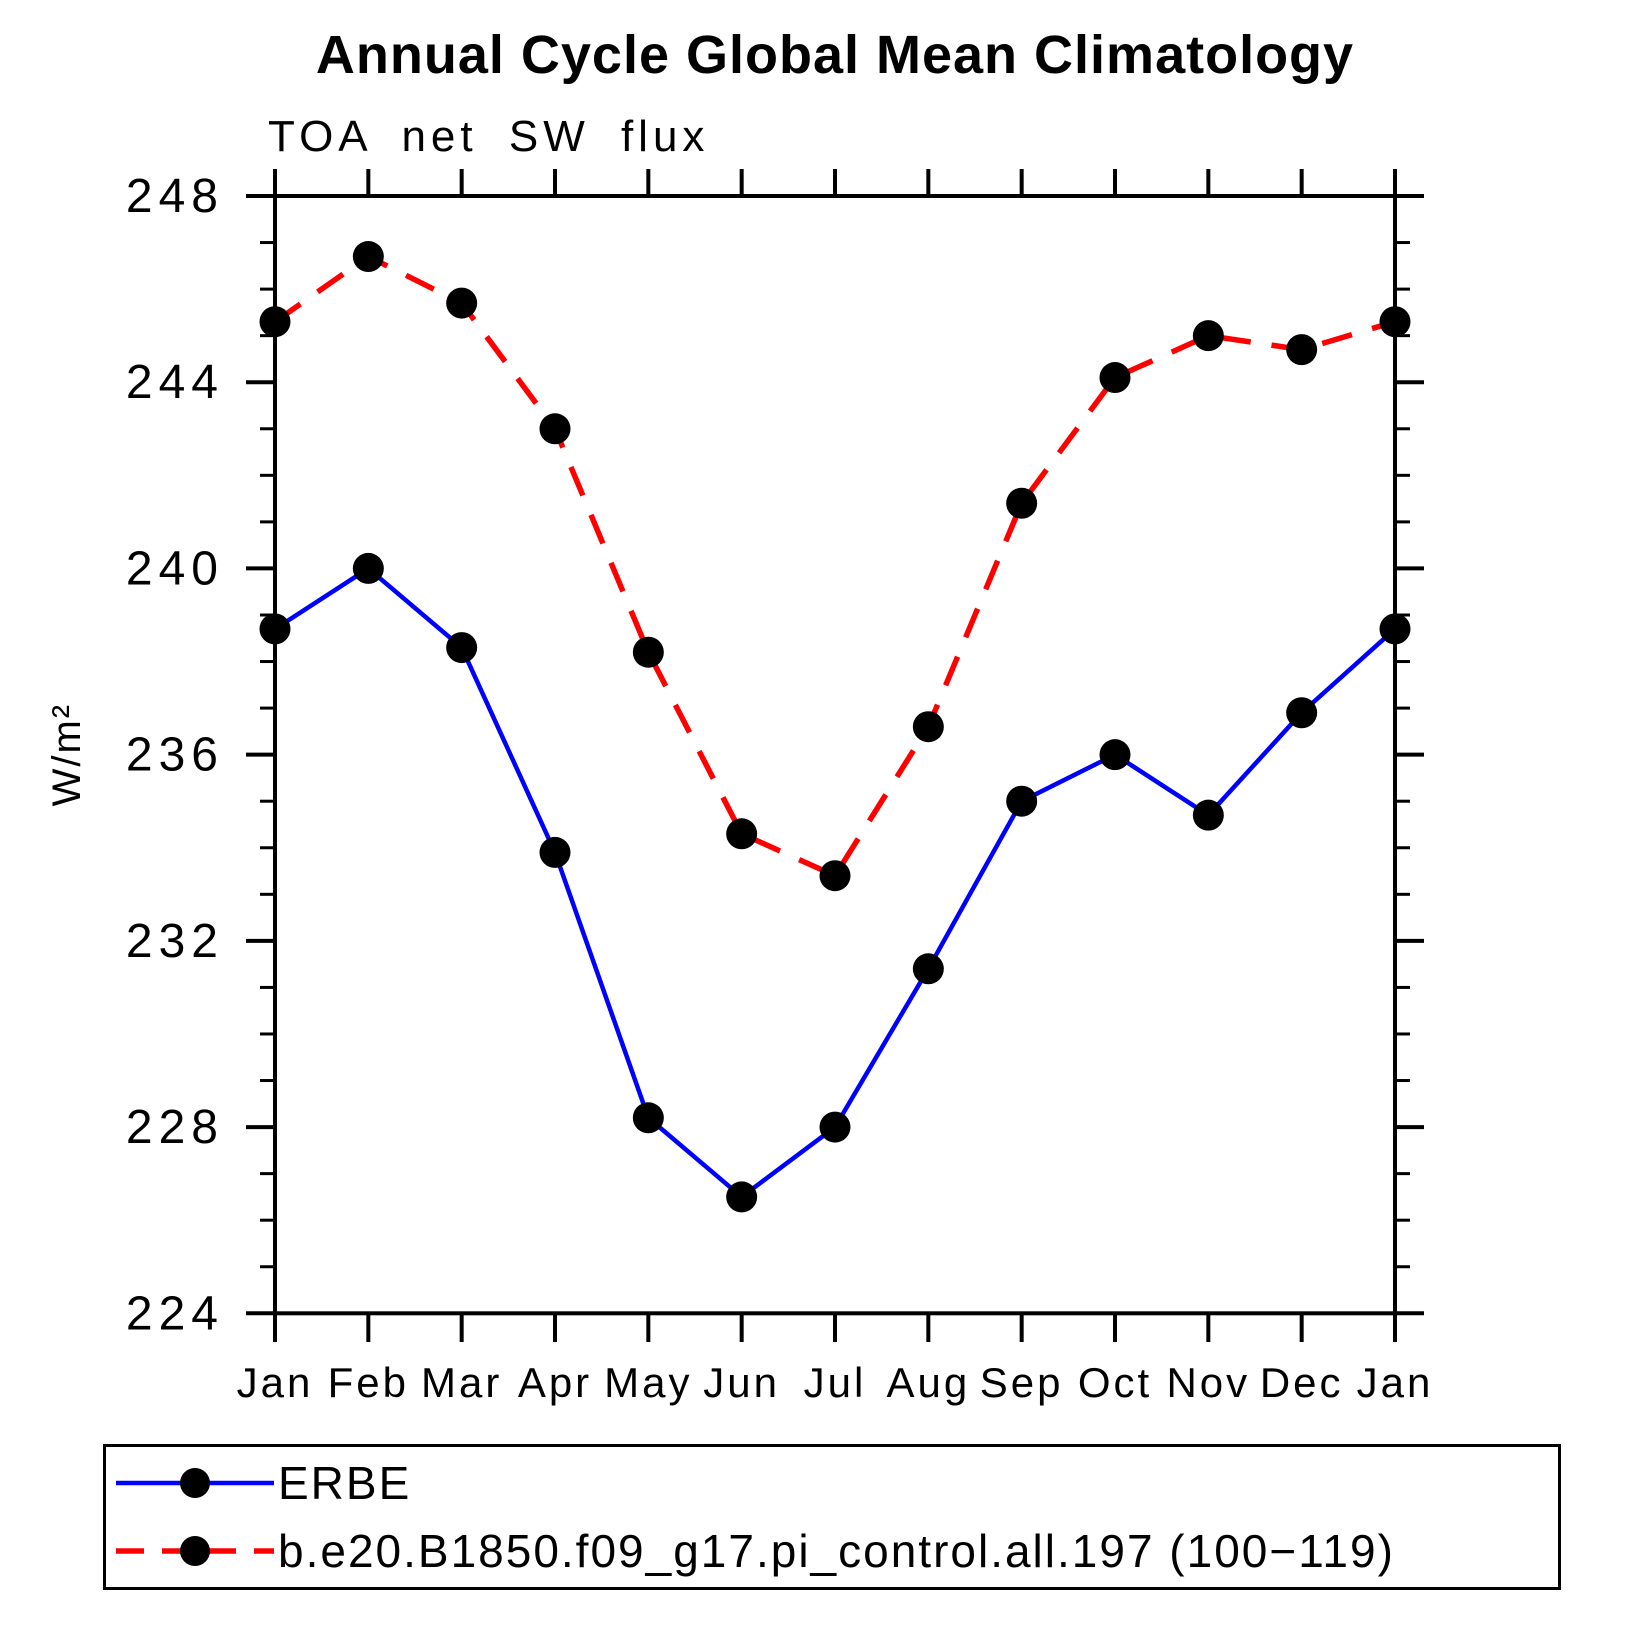 Image resolution: width=1630 pixels, height=1630 pixels. Describe the element at coordinates (489, 136) in the screenshot. I see `chart-subtitle: TOA net SW flux` at that location.